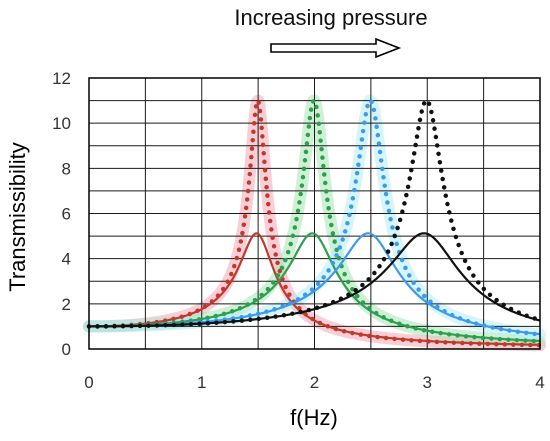  I want to click on y-tick-labels: 0 2 4 6 8 10 12, so click(61, 214).